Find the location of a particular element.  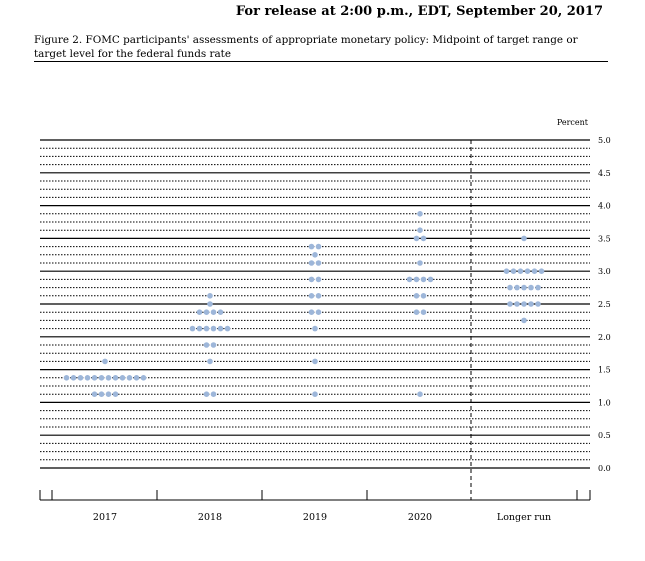

caption-rule is located at coordinates (321, 61).